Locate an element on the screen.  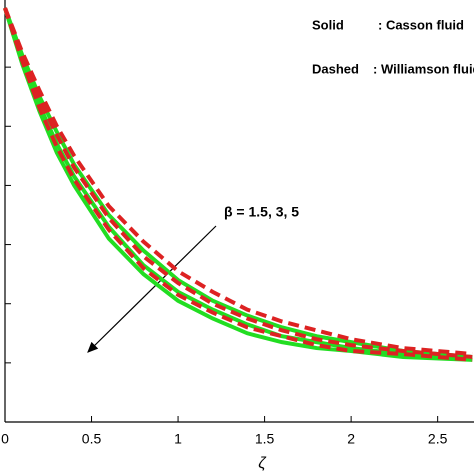
annotation: β = 1.5, 3, 5 is located at coordinates (261, 212).